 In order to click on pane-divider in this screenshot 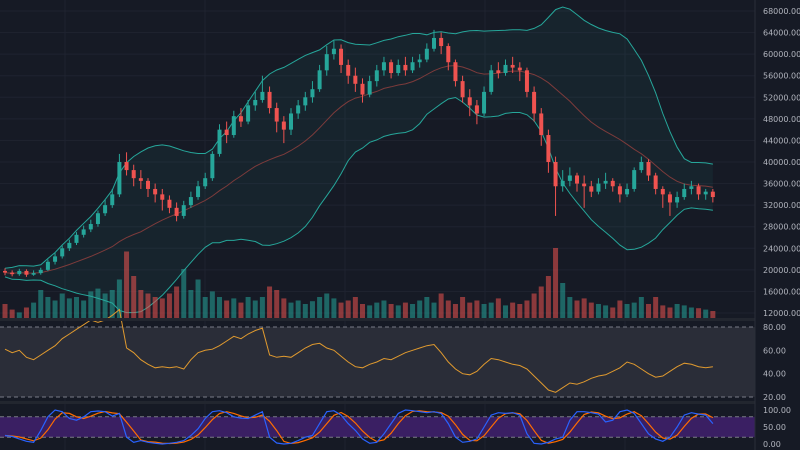, I will do `click(400, 402)`.